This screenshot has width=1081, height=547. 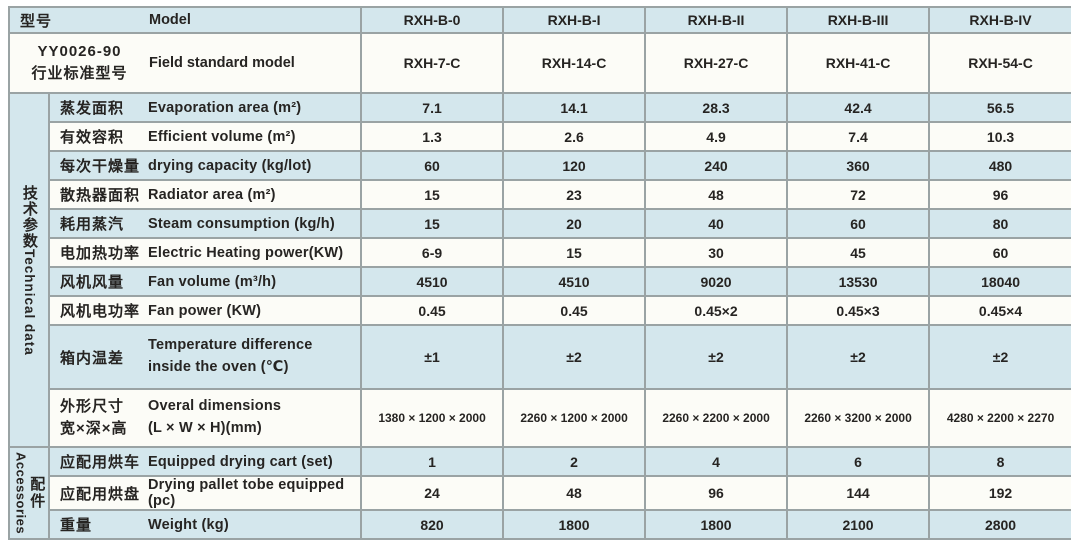 I want to click on row-label-en-line1: Overal dimensions, so click(x=215, y=406).